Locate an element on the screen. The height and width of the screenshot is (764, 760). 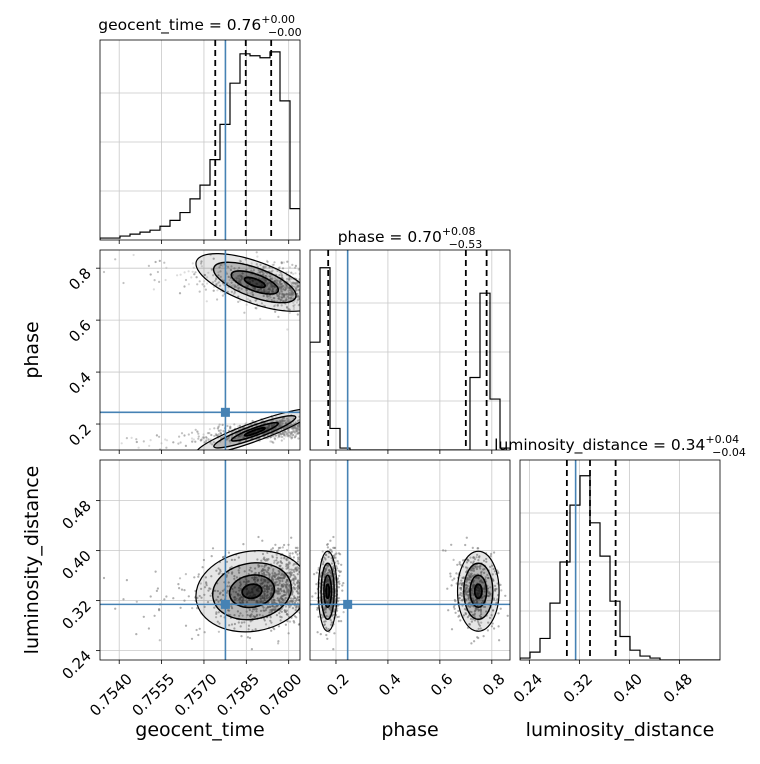
truth-marker is located at coordinates (225, 412).